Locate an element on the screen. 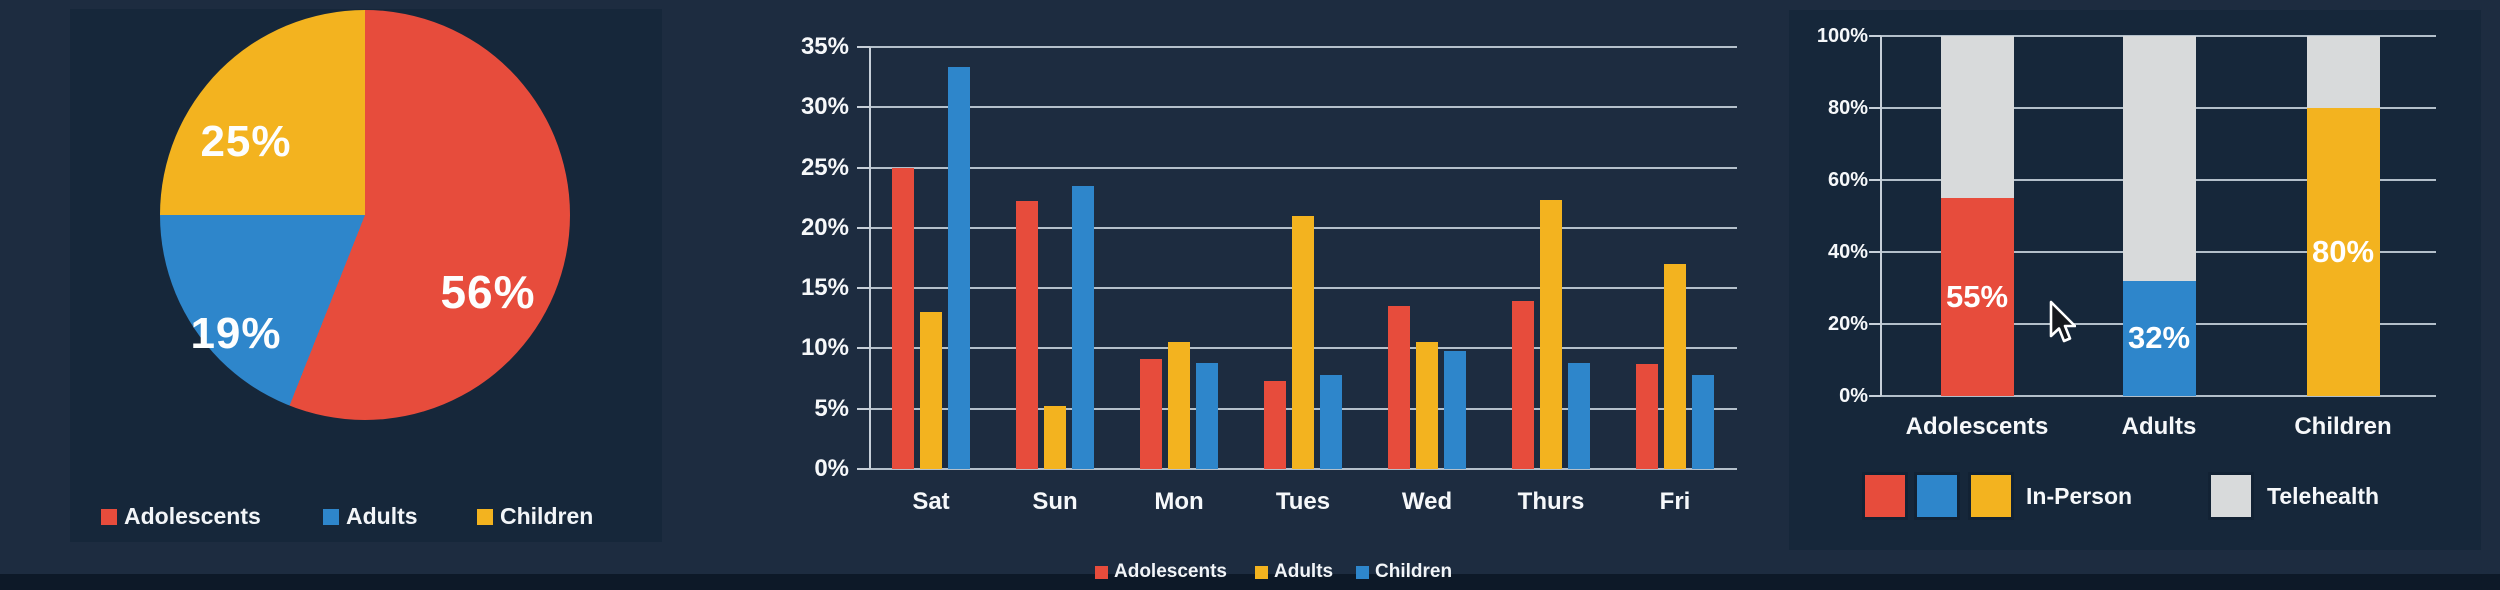 Image resolution: width=2500 pixels, height=590 pixels. bar-telehealth-adults is located at coordinates (2159, 158).